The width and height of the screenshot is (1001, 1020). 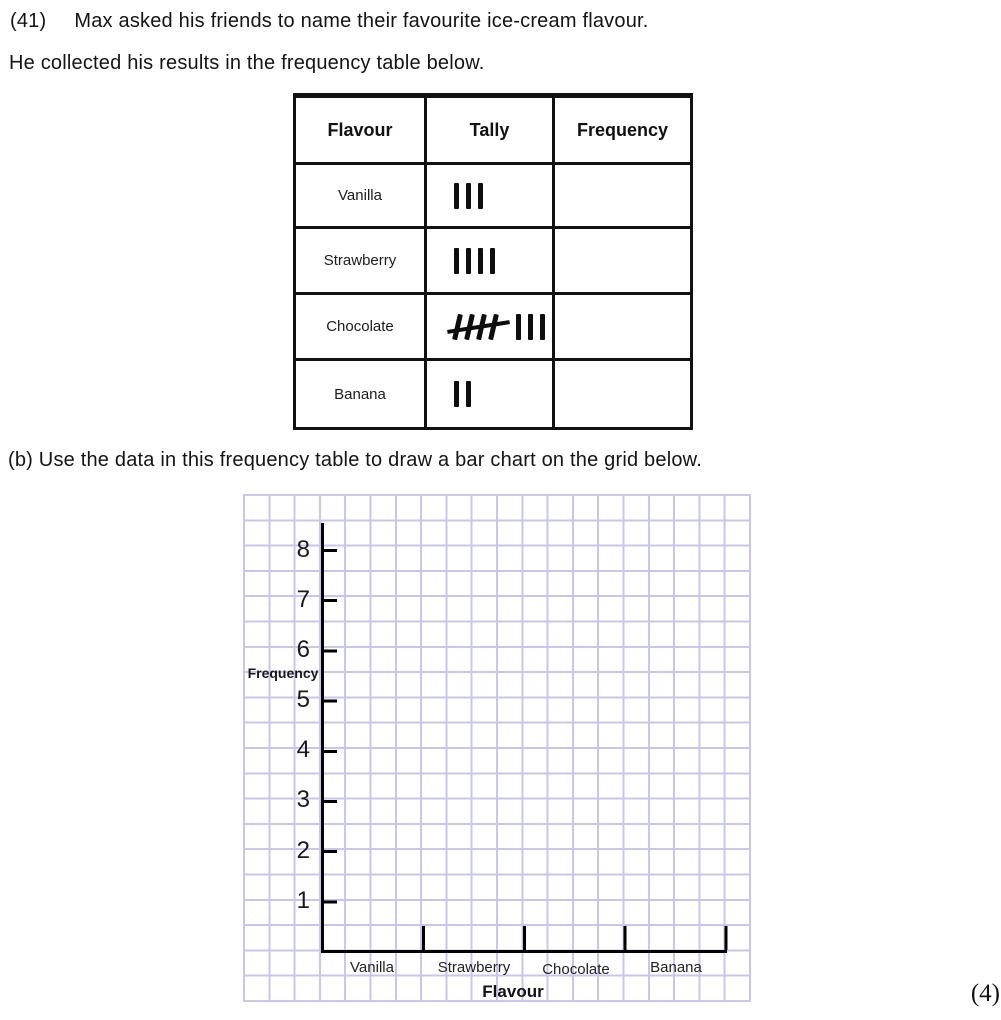 I want to click on x-axis-line, so click(x=524, y=951).